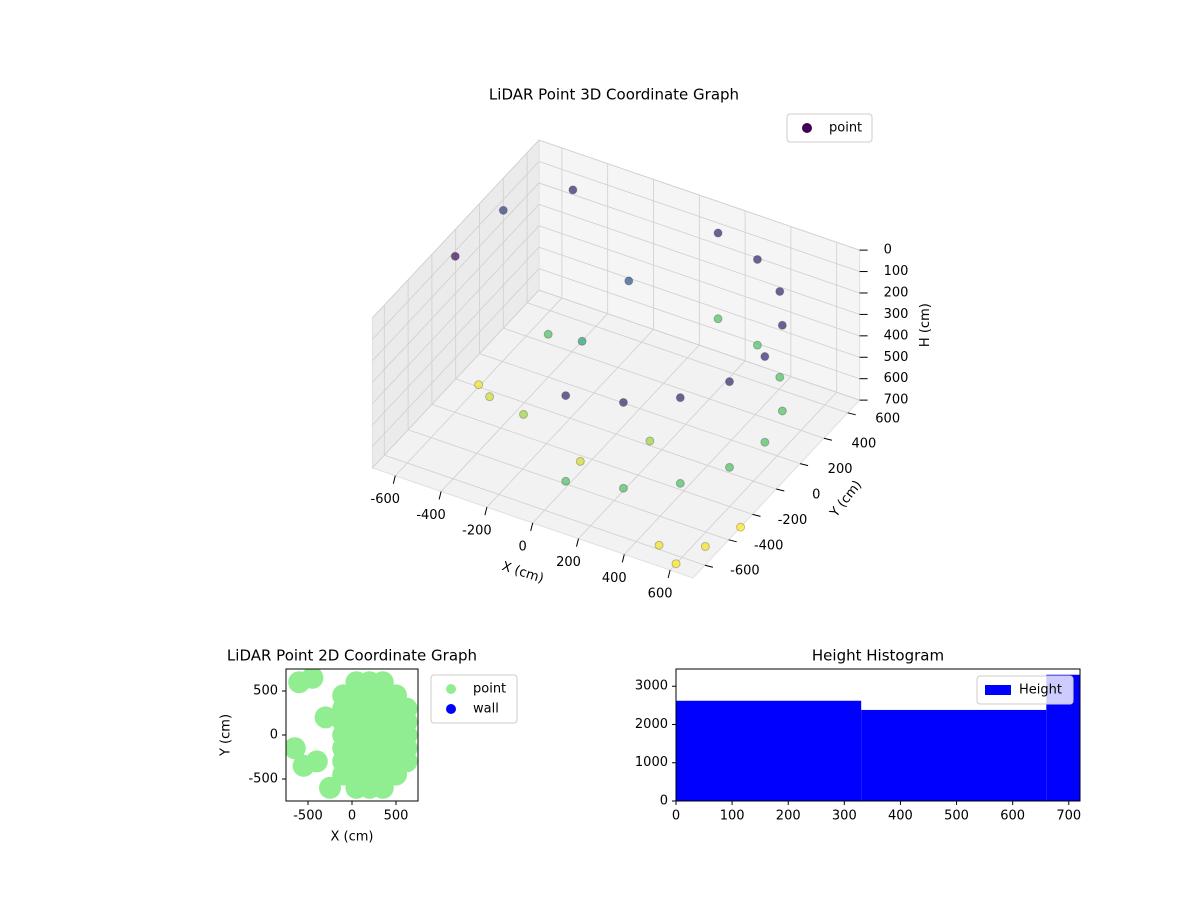 This screenshot has width=1200, height=900. I want to click on legend-label: Height, so click(1040, 690).